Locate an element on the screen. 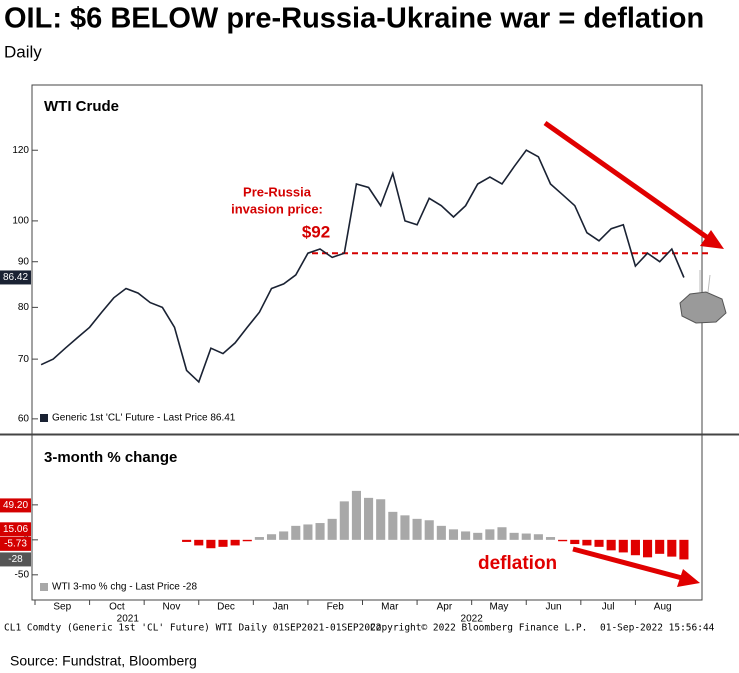 Image resolution: width=739 pixels, height=673 pixels. price-tag-bg is located at coordinates (15, 277).